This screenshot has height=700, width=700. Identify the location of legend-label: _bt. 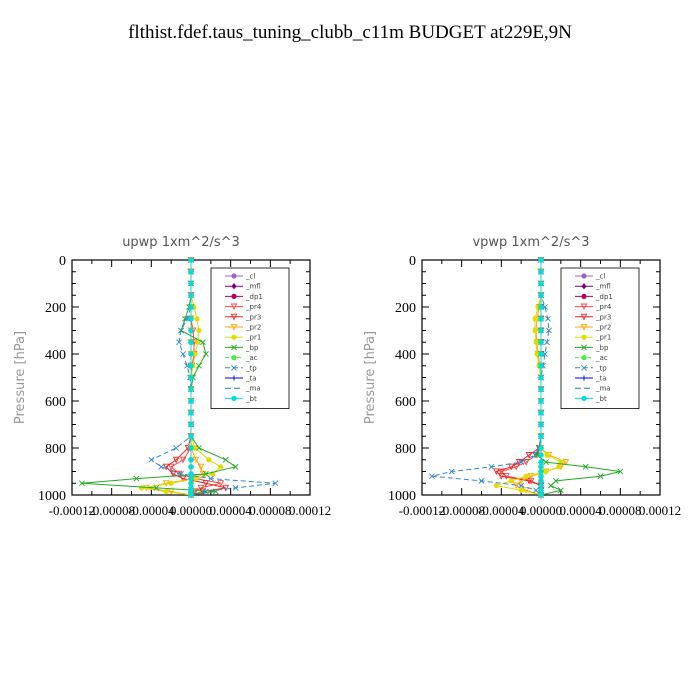
(251, 399).